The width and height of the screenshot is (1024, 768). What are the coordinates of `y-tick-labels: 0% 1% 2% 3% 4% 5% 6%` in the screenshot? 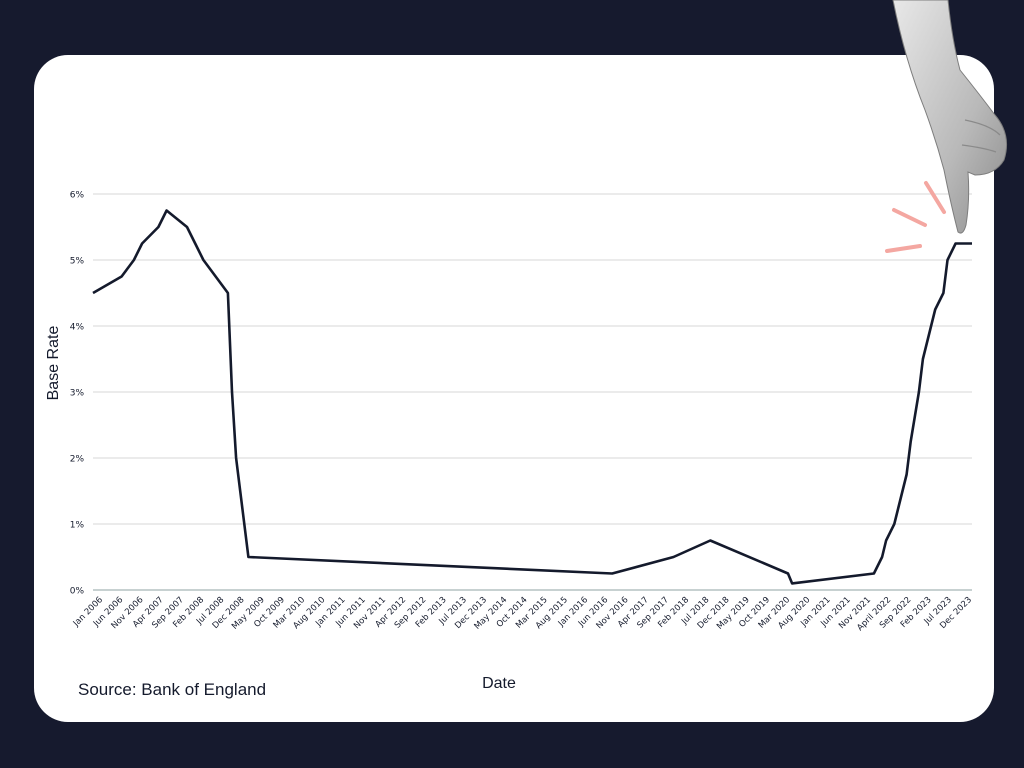 It's located at (77, 394).